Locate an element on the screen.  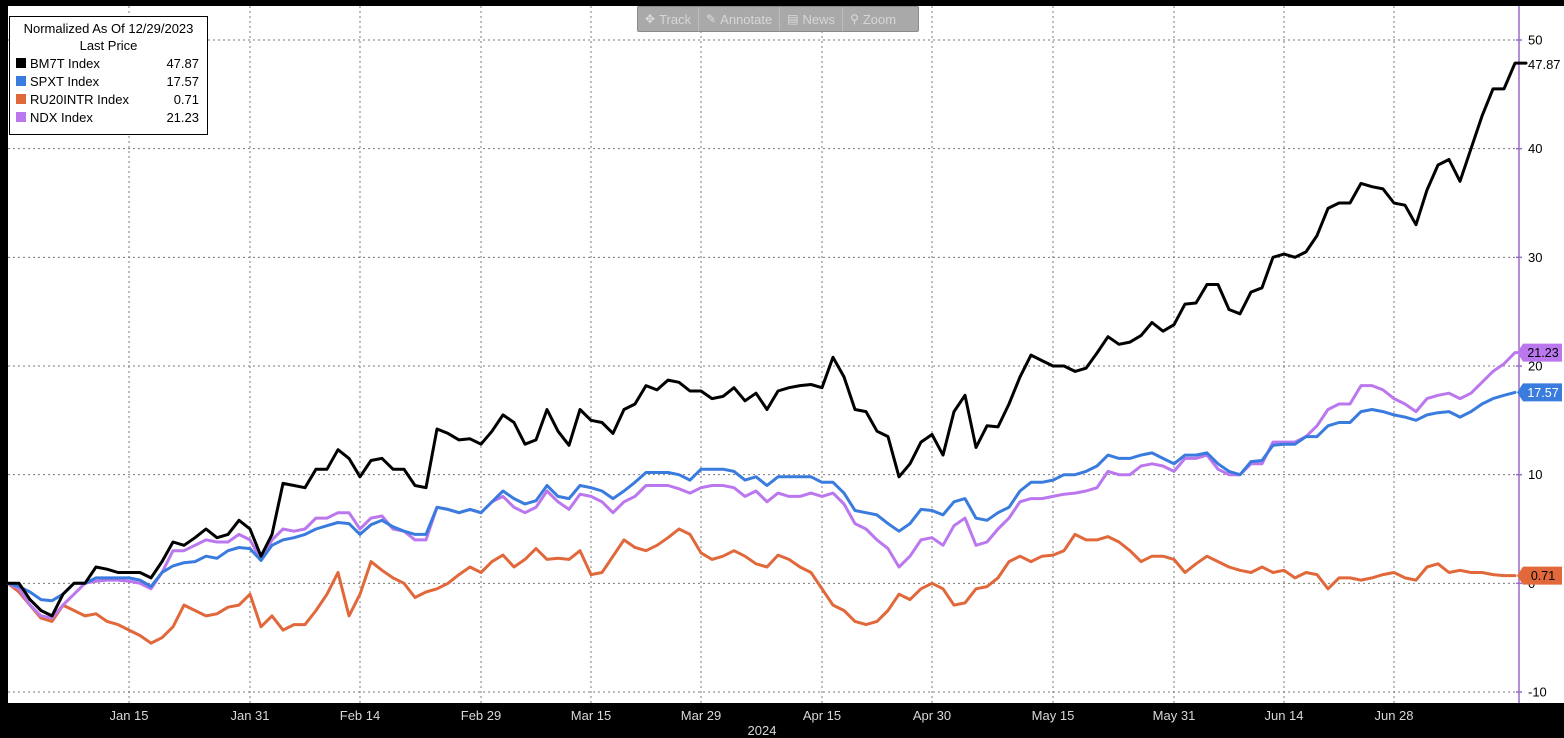
legend-series-name: BM7T Index is located at coordinates (65, 63).